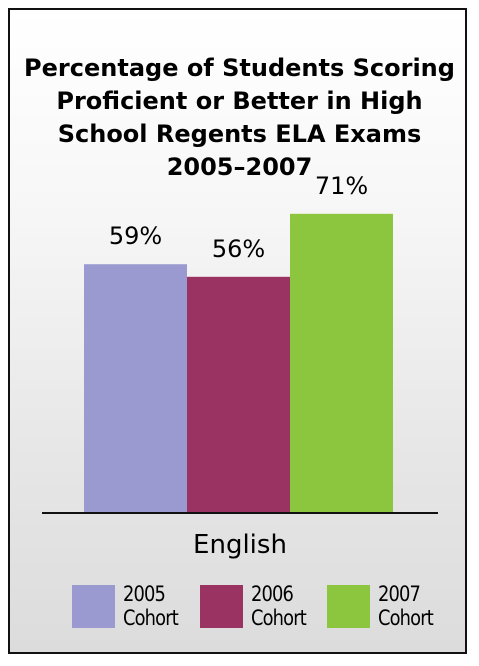  Describe the element at coordinates (151, 618) in the screenshot. I see `legend-label-2005-line2: Cohort` at that location.